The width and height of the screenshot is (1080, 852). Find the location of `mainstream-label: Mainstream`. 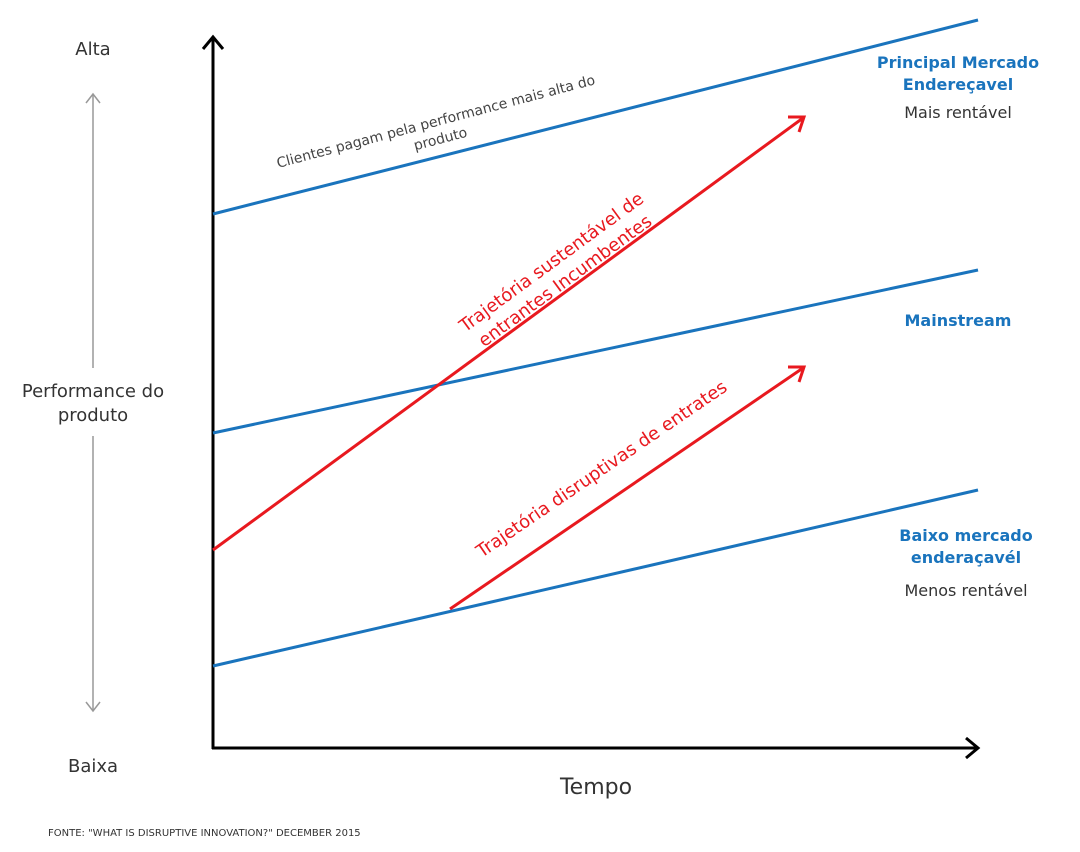

mainstream-label: Mainstream is located at coordinates (958, 320).